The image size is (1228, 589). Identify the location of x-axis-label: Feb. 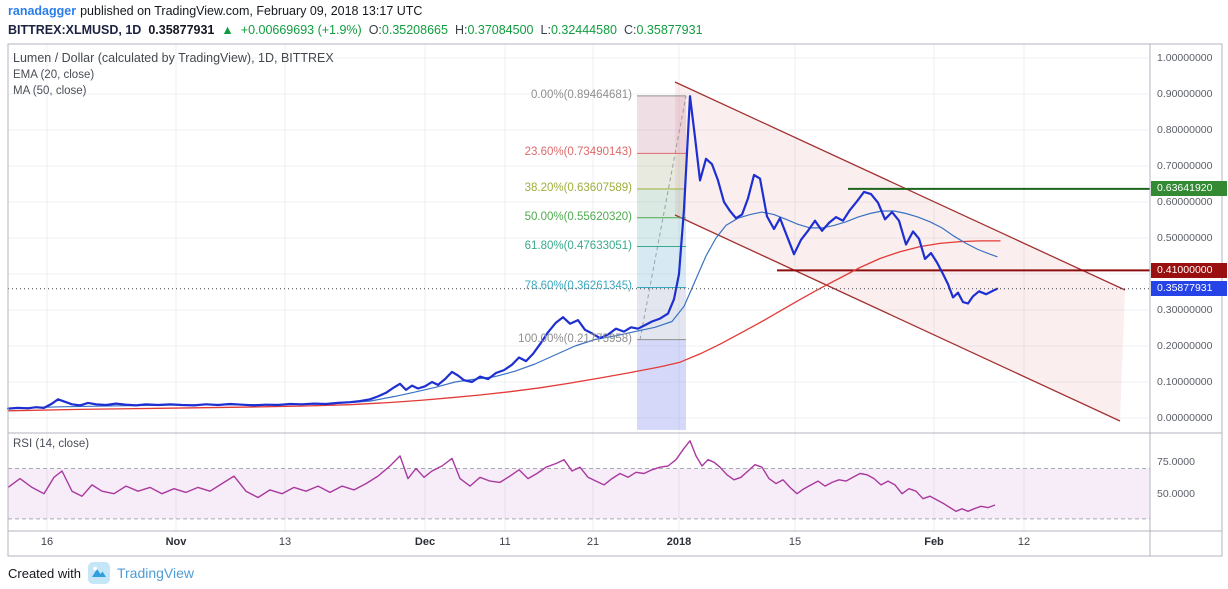
(934, 542).